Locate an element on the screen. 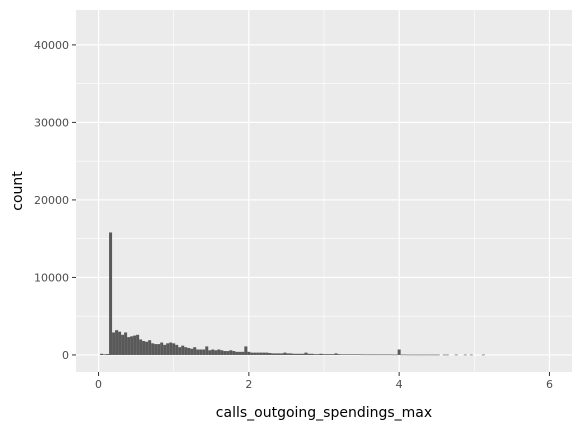 This screenshot has width=582, height=431. y-tick-label: 20000 is located at coordinates (51, 200).